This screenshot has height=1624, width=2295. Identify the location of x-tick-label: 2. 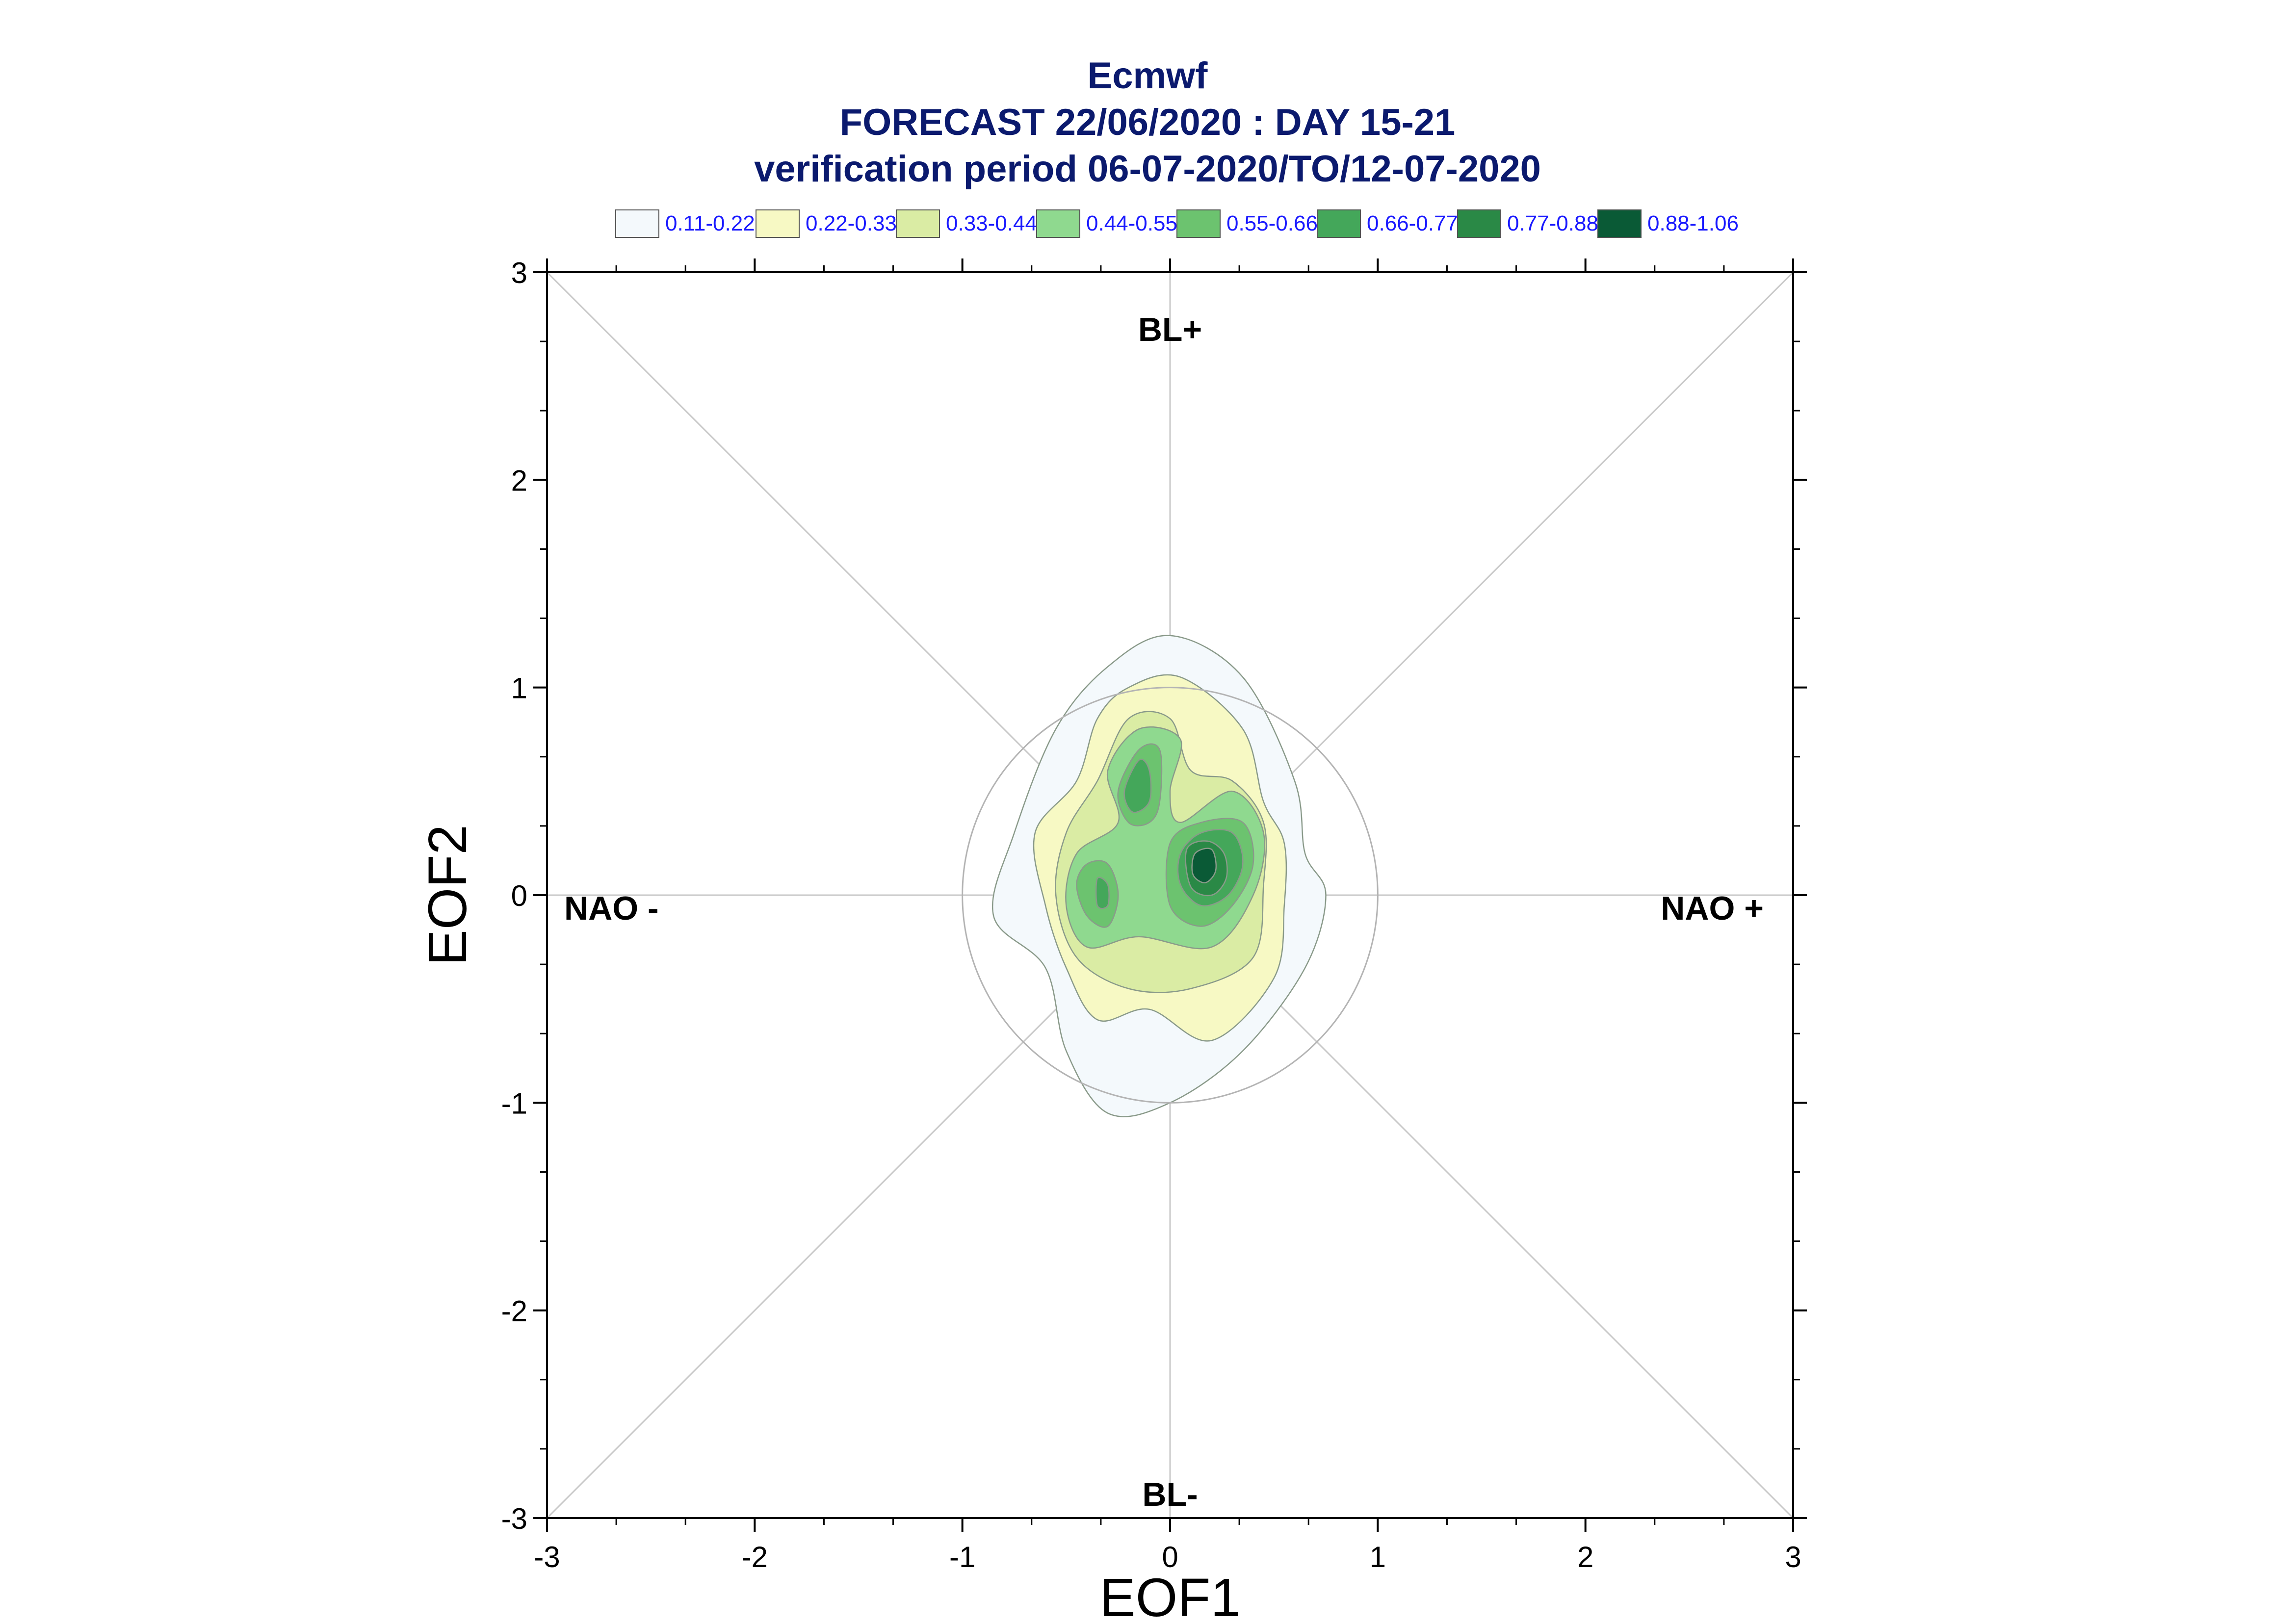
(1585, 1557).